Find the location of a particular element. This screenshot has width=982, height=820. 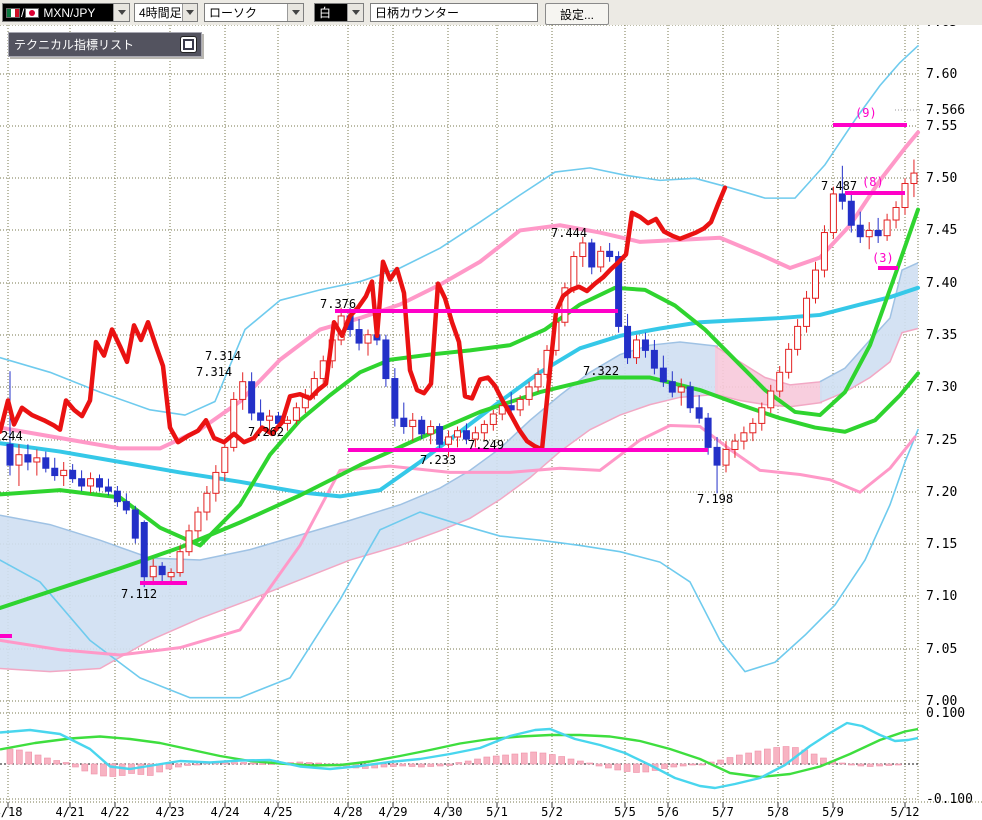

x-axis-date-label: 4/21 is located at coordinates (70, 812).